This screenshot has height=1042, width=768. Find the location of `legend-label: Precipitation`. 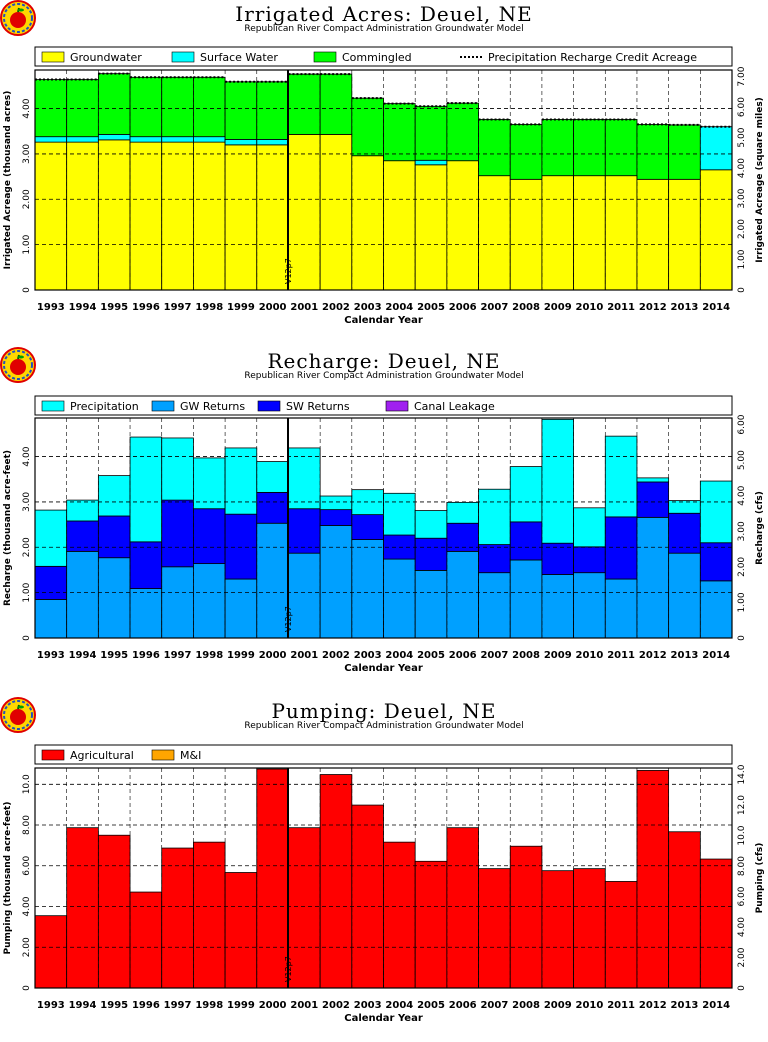

legend-label: Precipitation is located at coordinates (104, 406).